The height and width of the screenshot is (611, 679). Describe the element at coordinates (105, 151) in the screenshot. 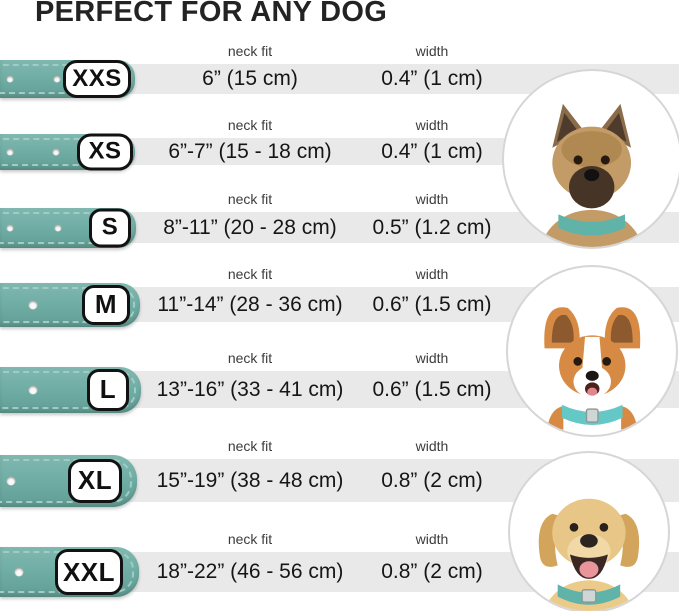

I see `collar-size-badge: XS` at that location.